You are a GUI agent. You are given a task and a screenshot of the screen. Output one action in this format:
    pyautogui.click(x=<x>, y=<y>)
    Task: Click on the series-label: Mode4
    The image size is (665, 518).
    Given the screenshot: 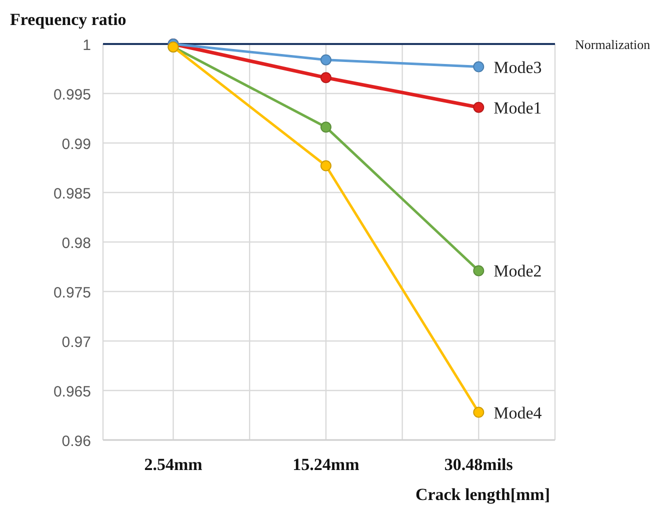 What is the action you would take?
    pyautogui.click(x=518, y=412)
    